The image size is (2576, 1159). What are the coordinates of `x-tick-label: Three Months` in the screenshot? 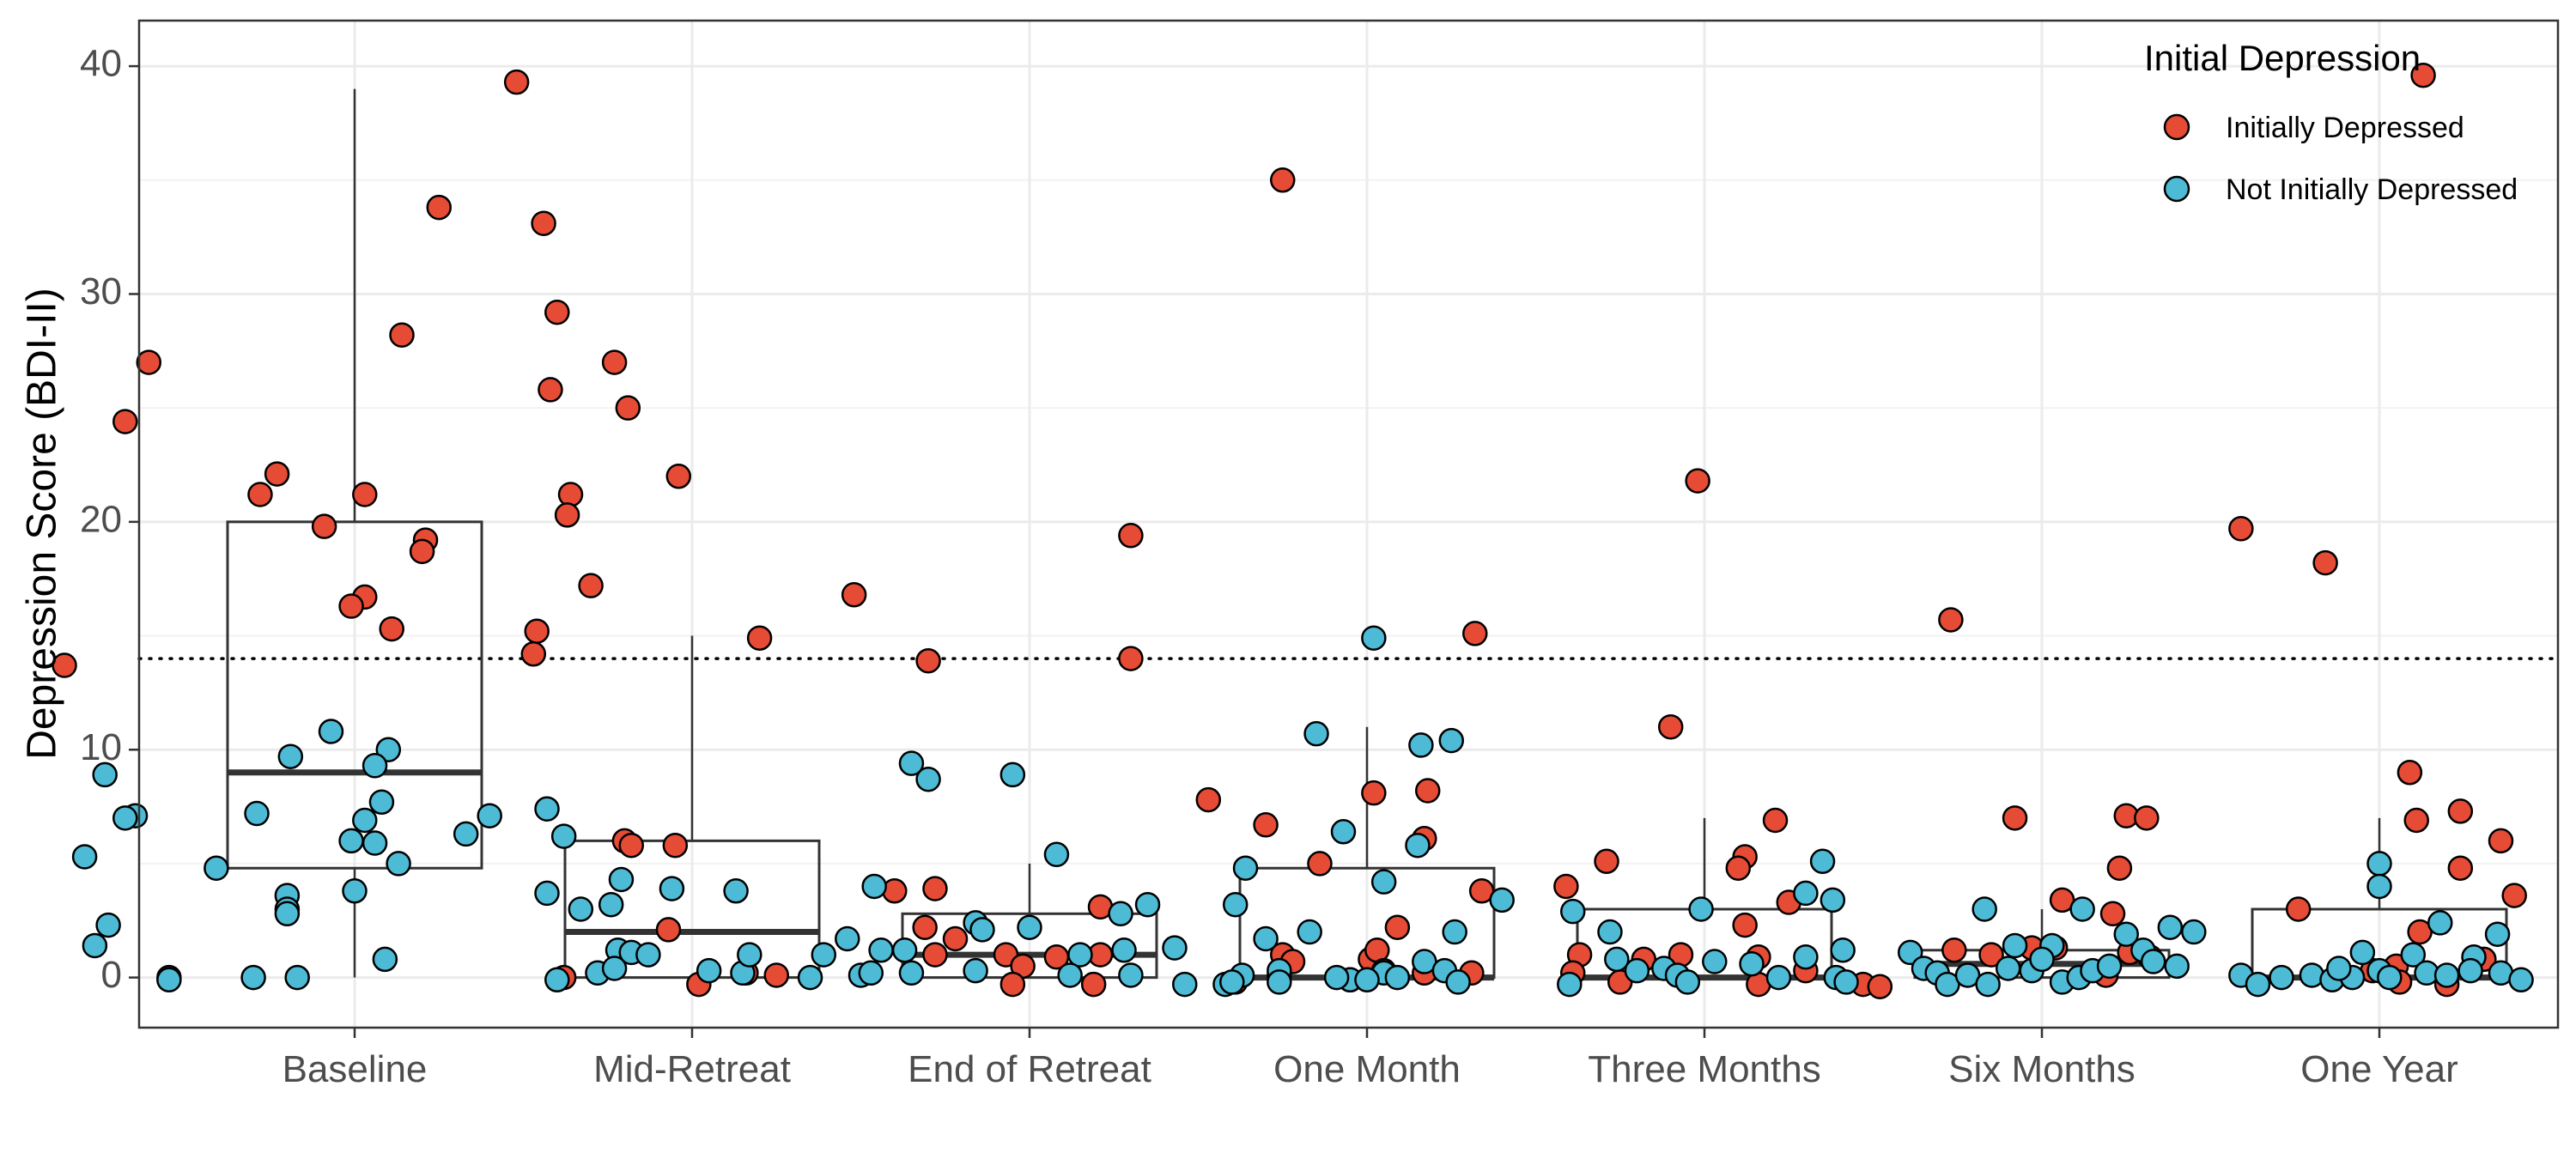 It's located at (1704, 1069).